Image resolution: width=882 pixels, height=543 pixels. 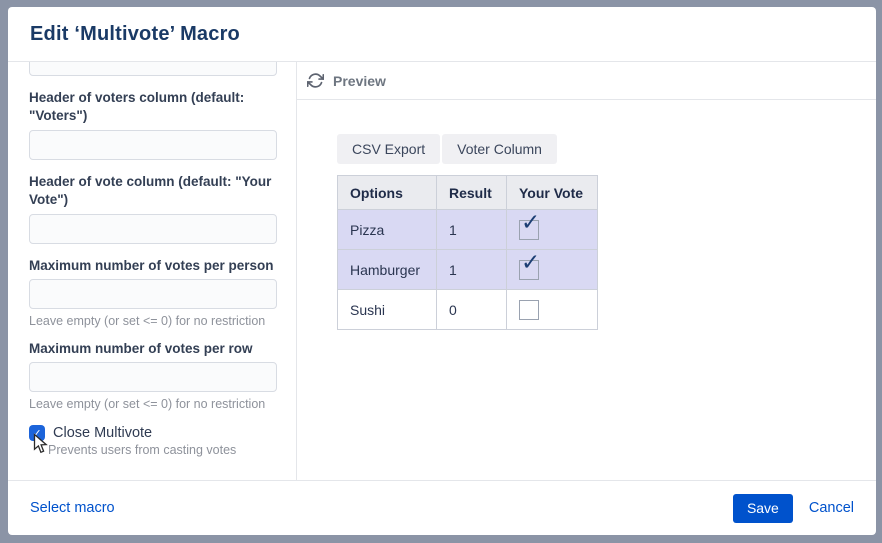 I want to click on table-header-row: Options Result Your Vote, so click(x=467, y=192).